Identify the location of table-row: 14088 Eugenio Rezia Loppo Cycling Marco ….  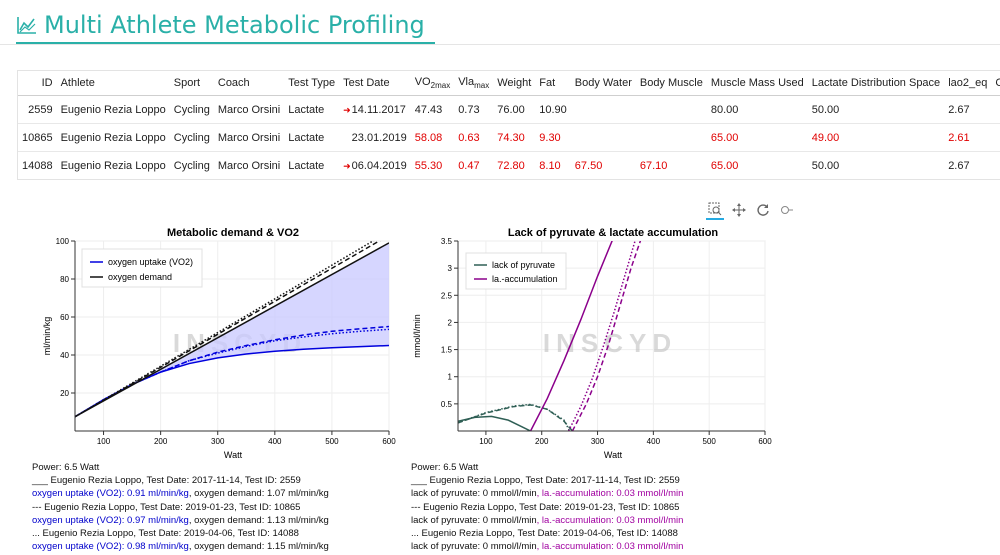
(509, 165).